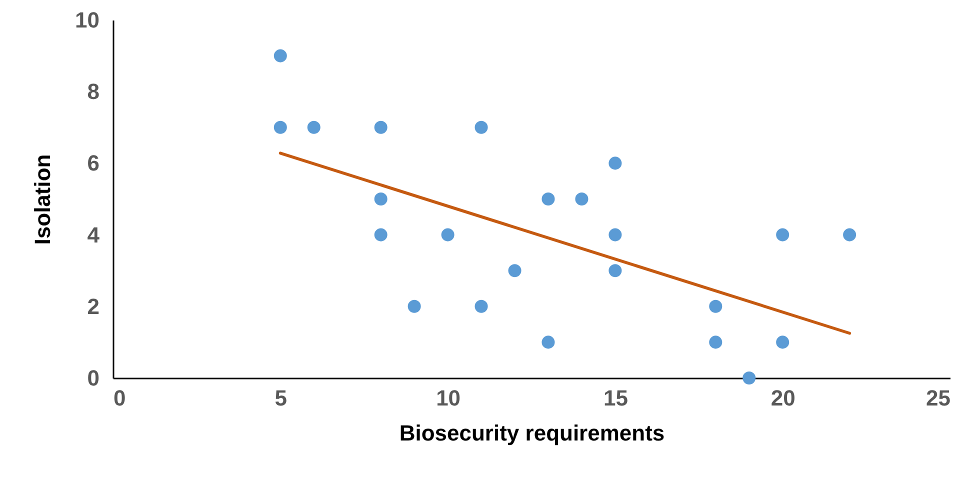 This screenshot has height=485, width=971. Describe the element at coordinates (43, 199) in the screenshot. I see `y-axis-title: Isolation` at that location.